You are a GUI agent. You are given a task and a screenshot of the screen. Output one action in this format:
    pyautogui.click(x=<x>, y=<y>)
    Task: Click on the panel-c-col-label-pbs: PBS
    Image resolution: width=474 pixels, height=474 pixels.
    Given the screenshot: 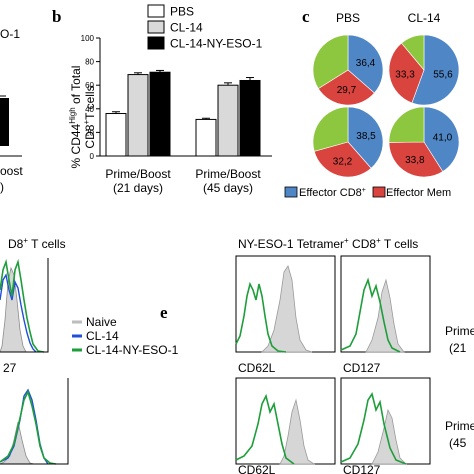 What is the action you would take?
    pyautogui.click(x=348, y=18)
    